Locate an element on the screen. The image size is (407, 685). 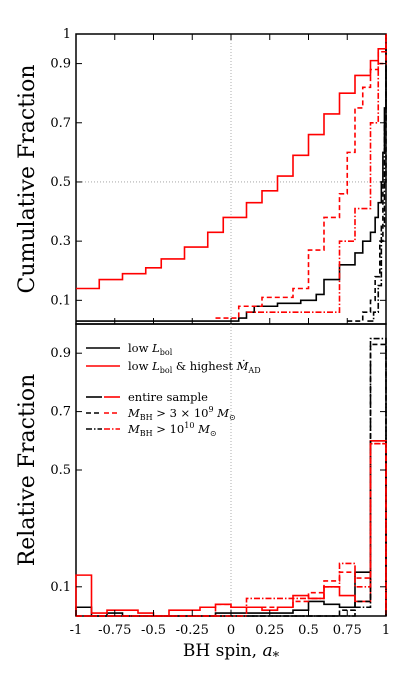
bottom-xtick-label: 0.75 is located at coordinates (347, 630).